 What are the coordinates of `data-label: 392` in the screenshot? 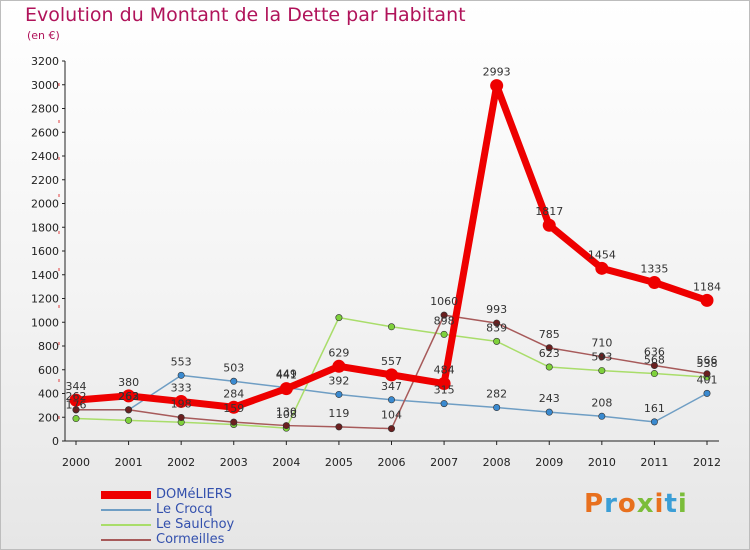 It's located at (338, 380).